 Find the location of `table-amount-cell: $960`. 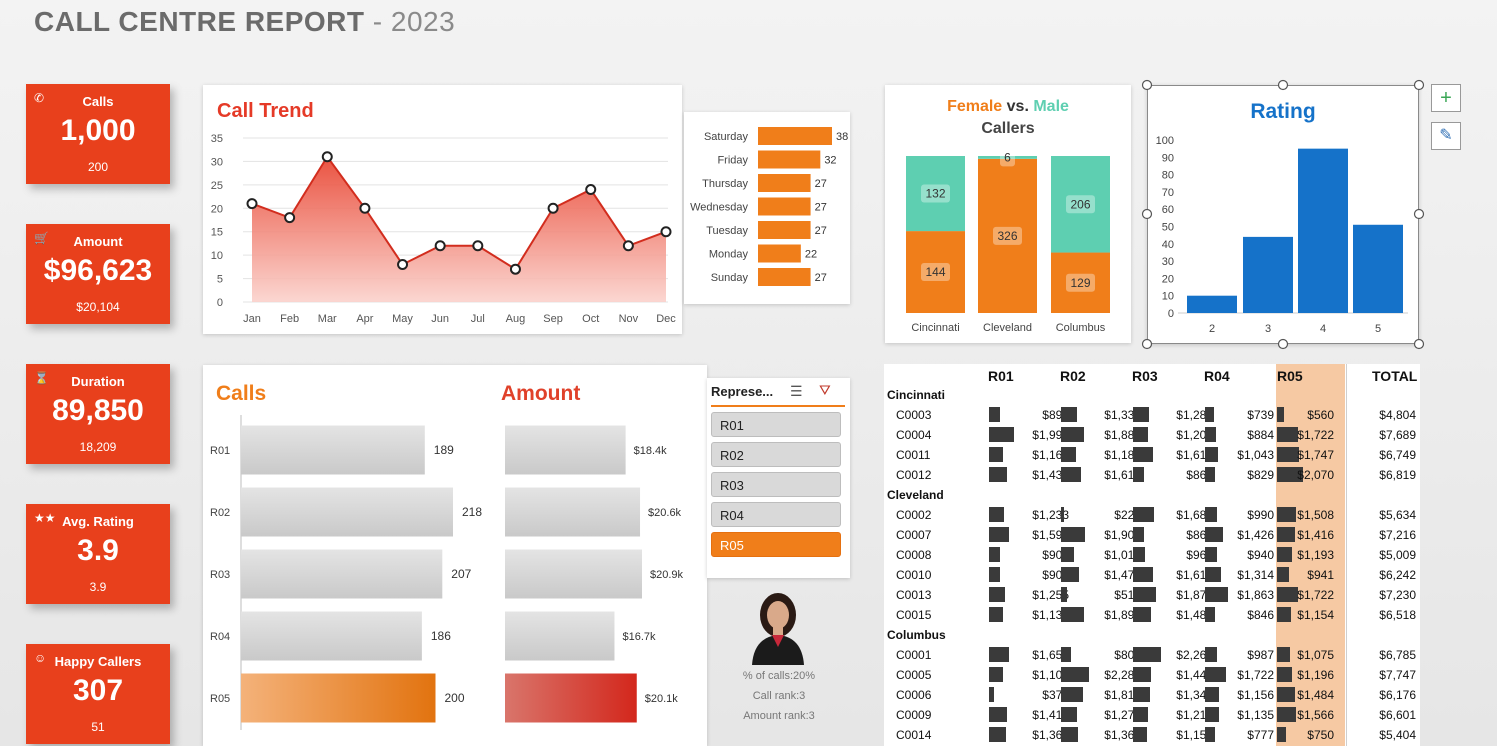

table-amount-cell: $960 is located at coordinates (1199, 555).